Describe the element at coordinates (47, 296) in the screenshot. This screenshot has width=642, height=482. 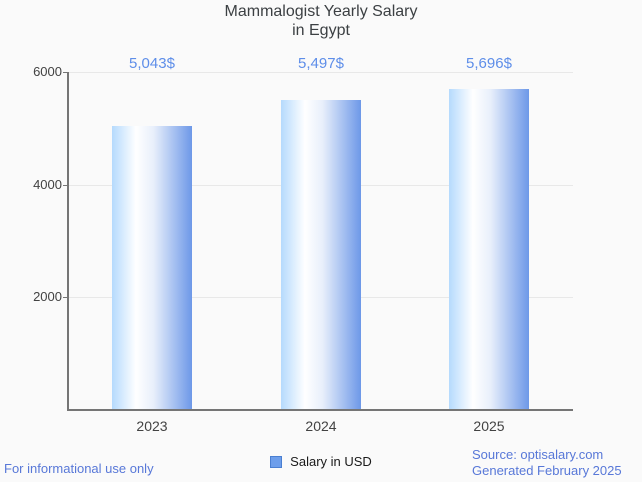
I see `y-tick-label-2000: 2000` at that location.